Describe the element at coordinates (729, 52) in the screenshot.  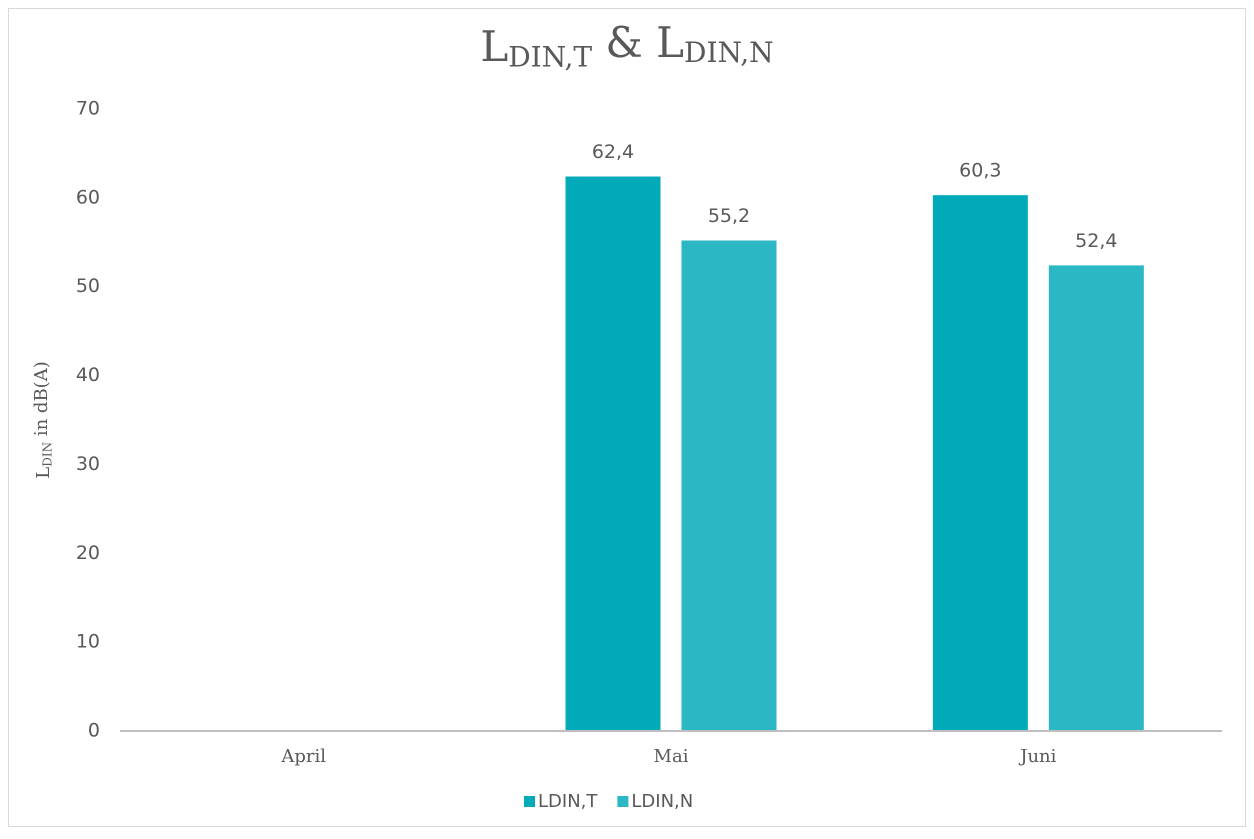
I see `text-run: DIN,N` at that location.